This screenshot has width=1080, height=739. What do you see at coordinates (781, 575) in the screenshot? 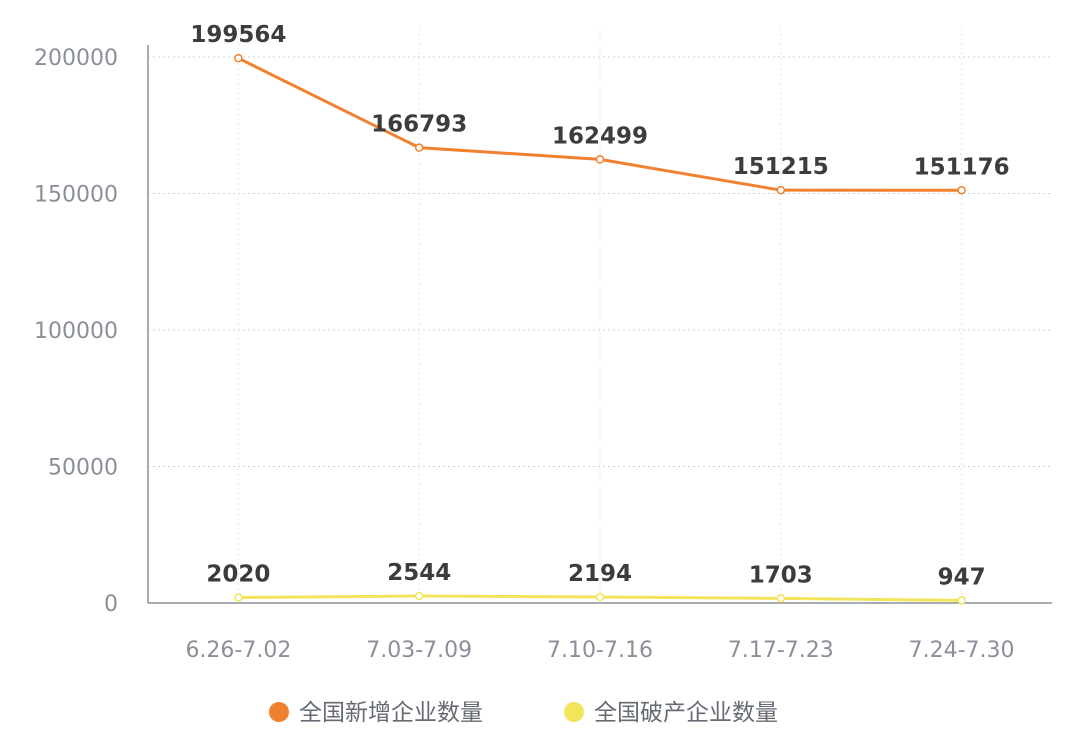
I see `data-label: 1703` at bounding box center [781, 575].